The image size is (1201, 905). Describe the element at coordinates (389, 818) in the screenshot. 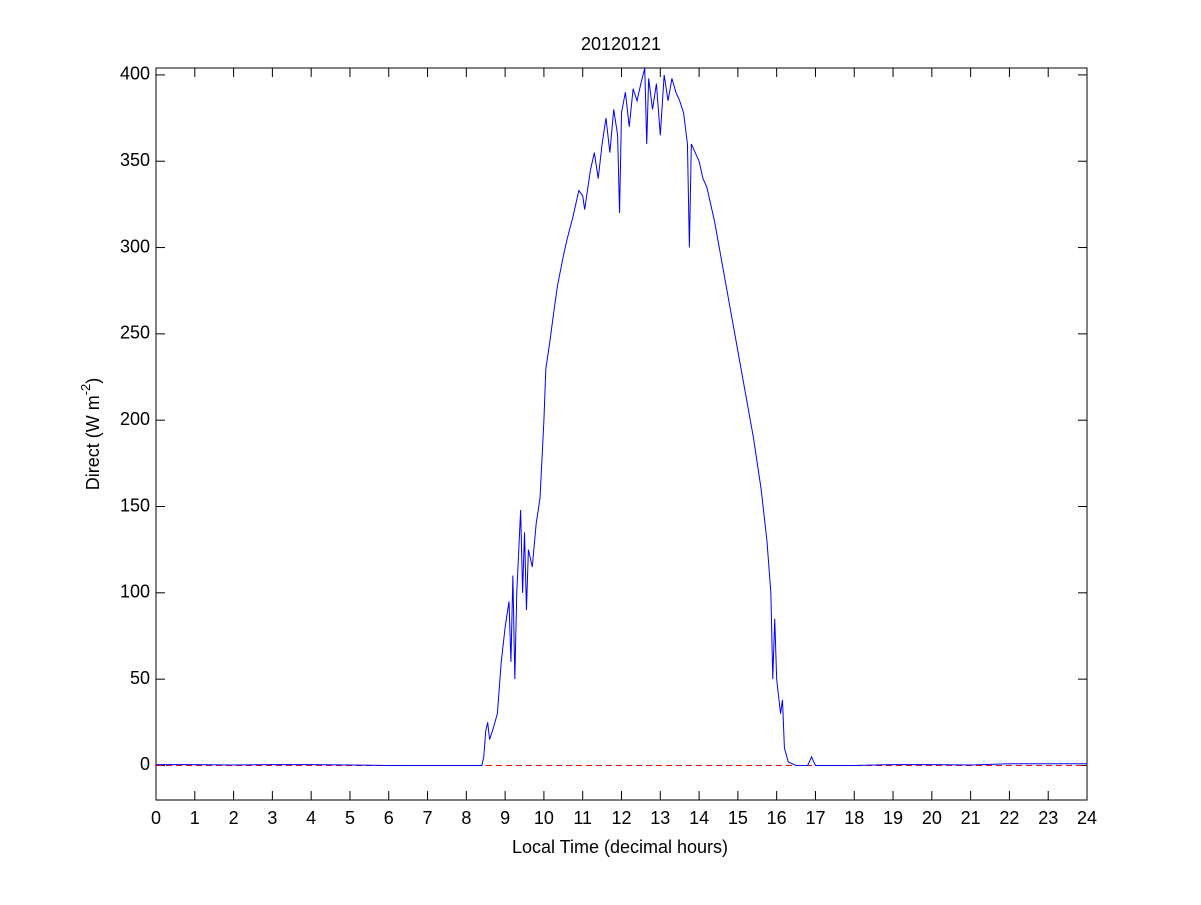

I see `x-tick-label: 6` at that location.